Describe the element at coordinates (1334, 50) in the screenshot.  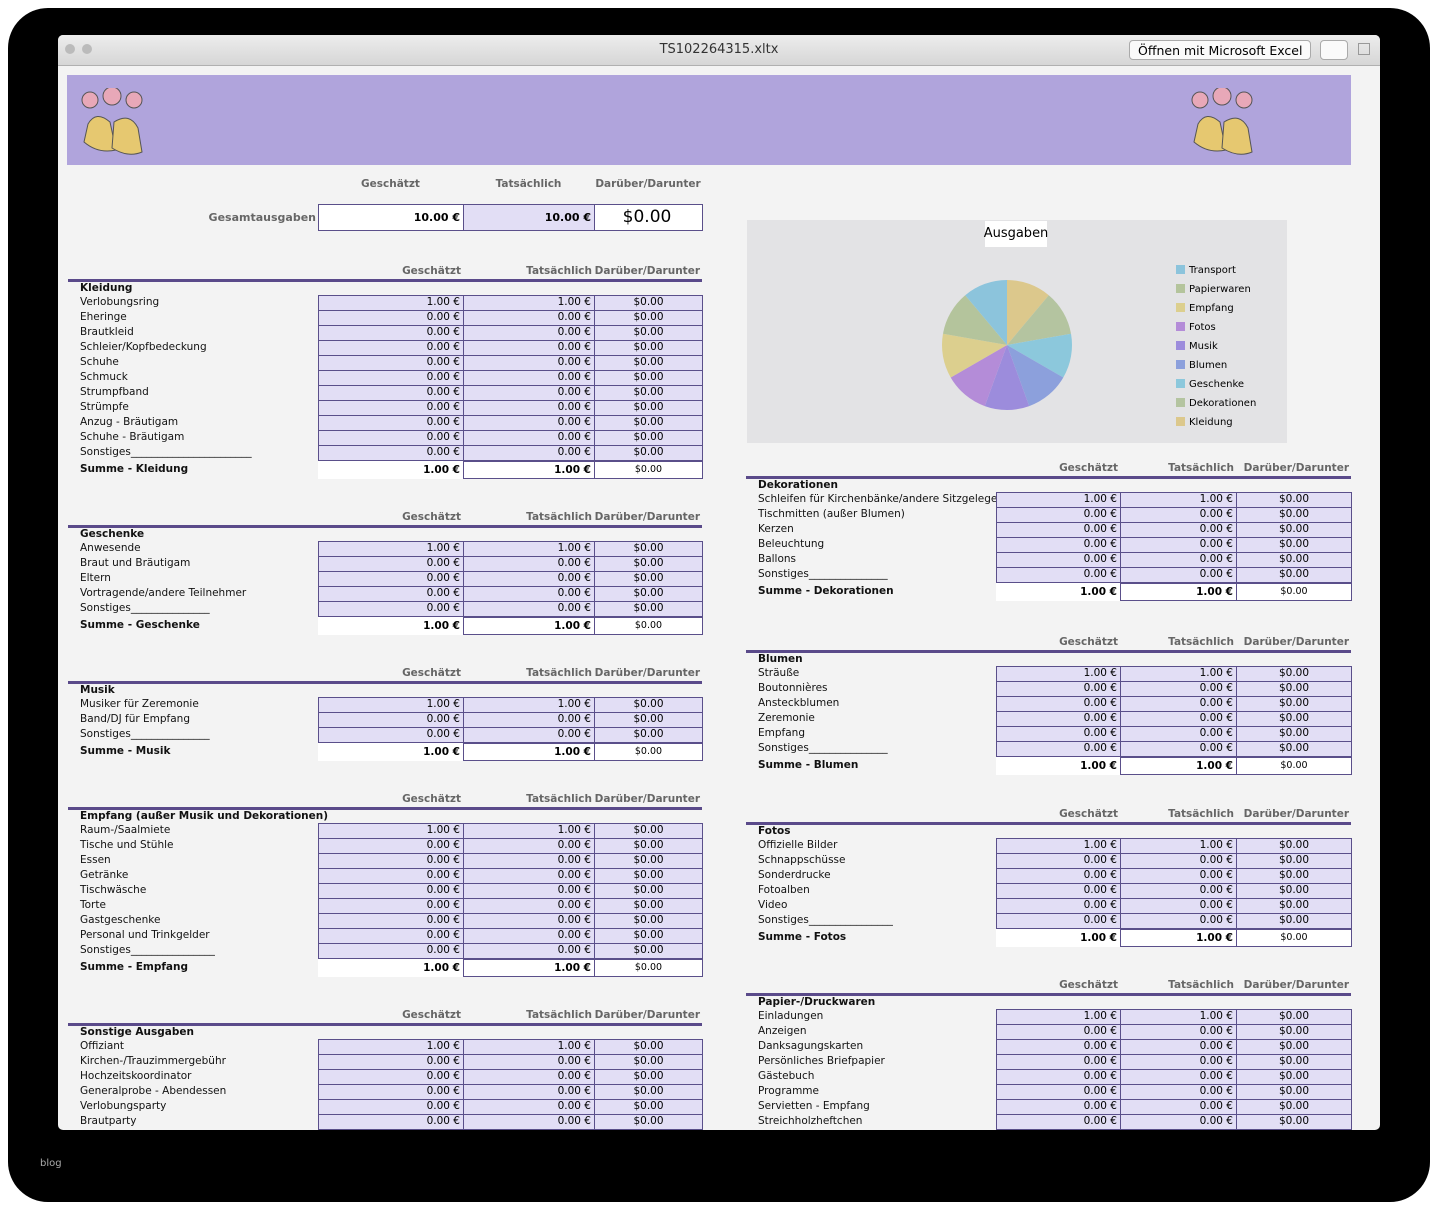
I see `share-button` at that location.